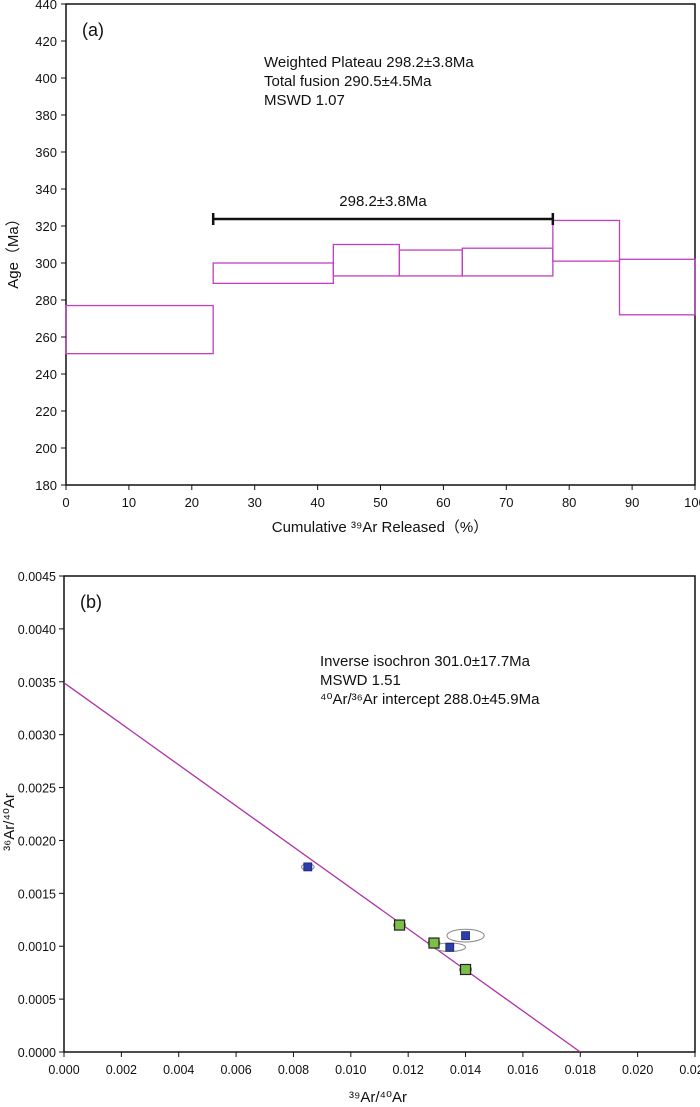 The height and width of the screenshot is (1107, 700). I want to click on y-tick-label: 0.0020, so click(37, 841).